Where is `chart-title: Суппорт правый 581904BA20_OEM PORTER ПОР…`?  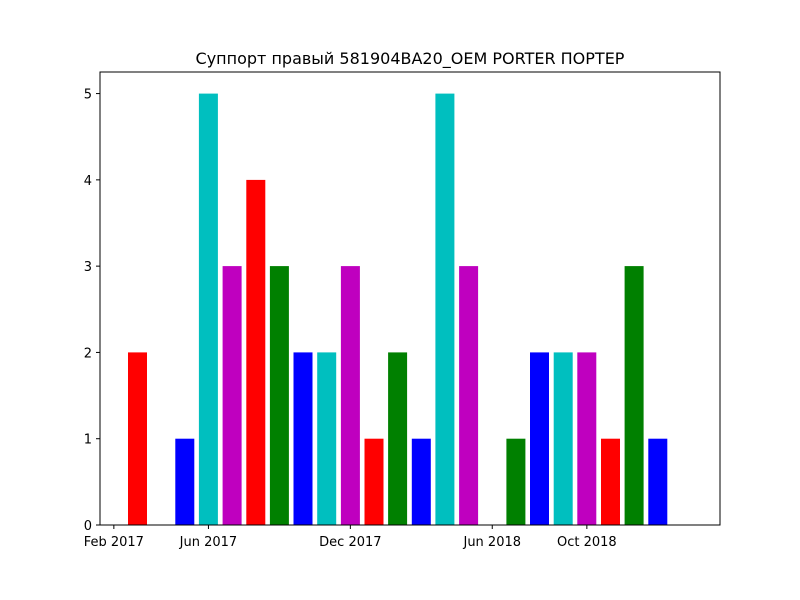 chart-title: Суппорт правый 581904BA20_OEM PORTER ПОР… is located at coordinates (410, 59).